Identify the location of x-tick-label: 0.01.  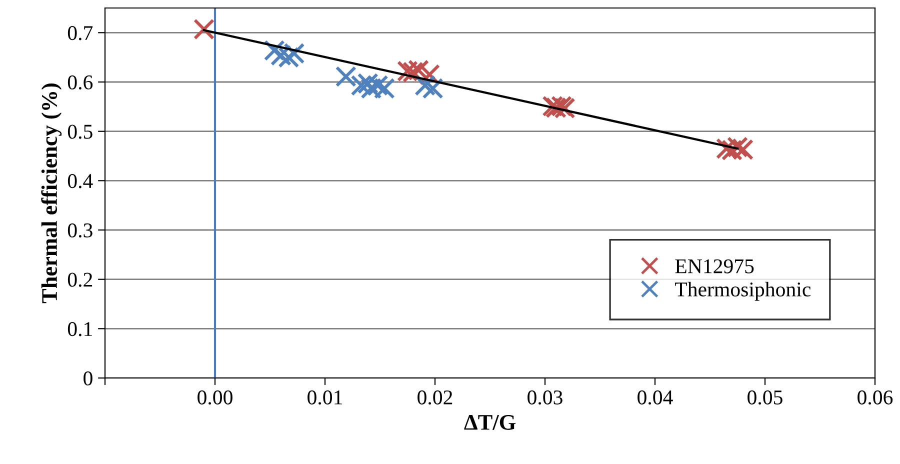
(325, 397).